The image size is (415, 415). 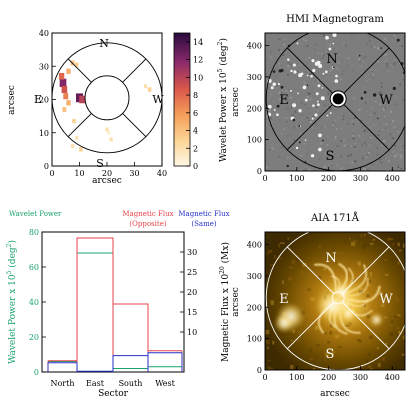 What do you see at coordinates (335, 394) in the screenshot?
I see `aia-xlabel: arcsec` at bounding box center [335, 394].